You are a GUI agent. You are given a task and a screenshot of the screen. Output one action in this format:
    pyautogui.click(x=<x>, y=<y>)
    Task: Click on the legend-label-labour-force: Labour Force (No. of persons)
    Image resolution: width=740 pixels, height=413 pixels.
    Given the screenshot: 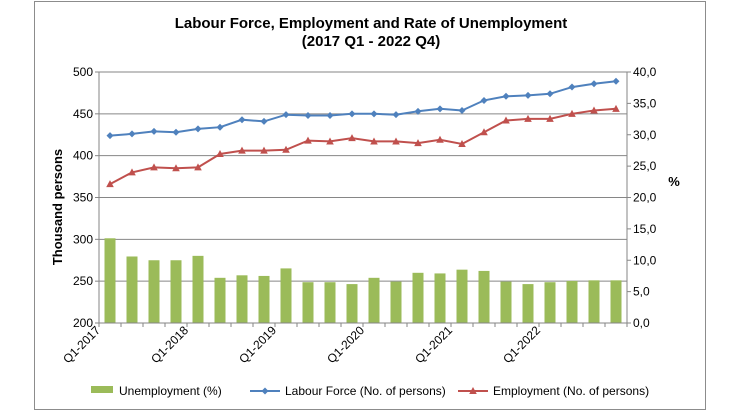 What is the action you would take?
    pyautogui.click(x=365, y=391)
    